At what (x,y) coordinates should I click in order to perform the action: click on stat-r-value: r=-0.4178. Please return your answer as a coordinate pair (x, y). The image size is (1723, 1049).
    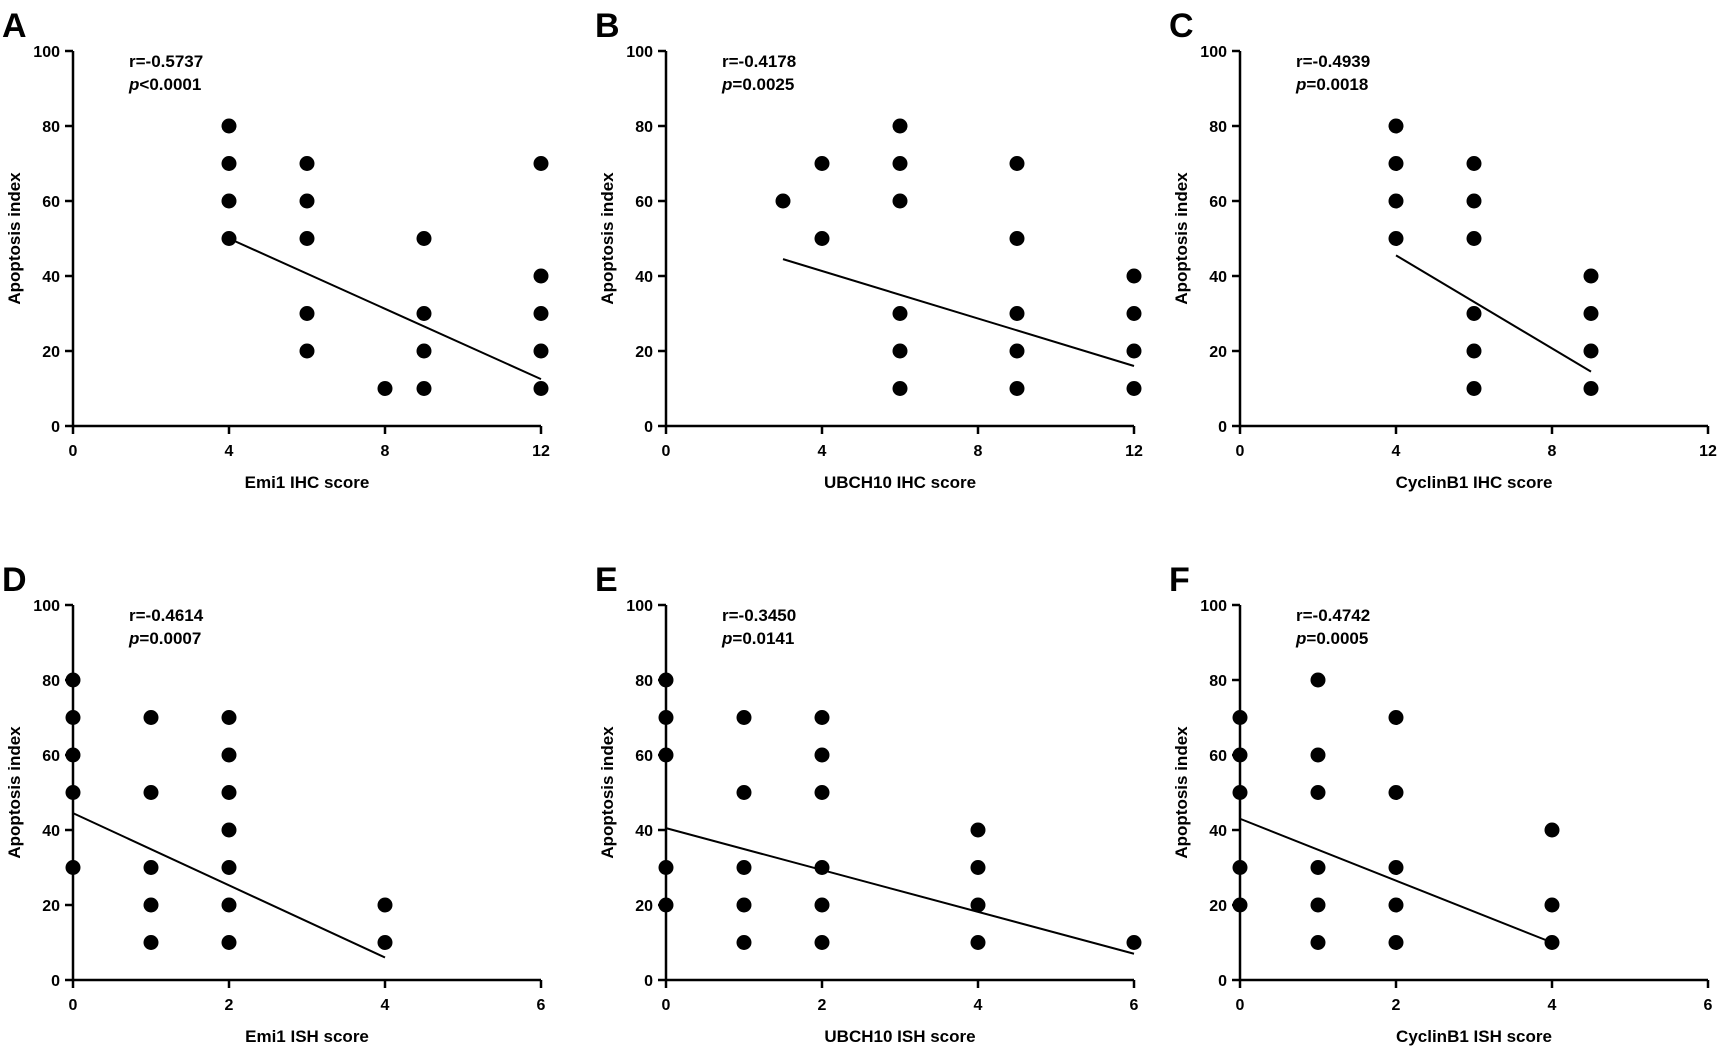
    Looking at the image, I should click on (759, 61).